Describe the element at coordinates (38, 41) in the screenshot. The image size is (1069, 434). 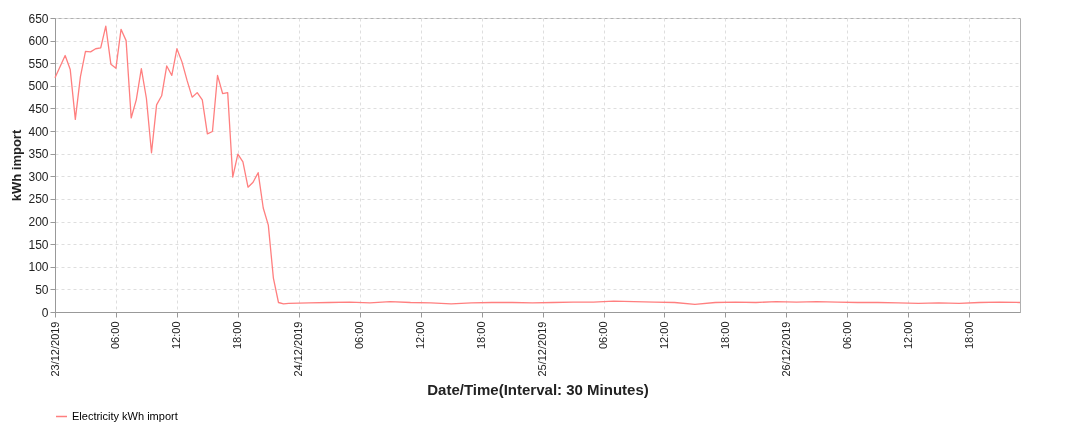
I see `y-tick-label: 600` at that location.